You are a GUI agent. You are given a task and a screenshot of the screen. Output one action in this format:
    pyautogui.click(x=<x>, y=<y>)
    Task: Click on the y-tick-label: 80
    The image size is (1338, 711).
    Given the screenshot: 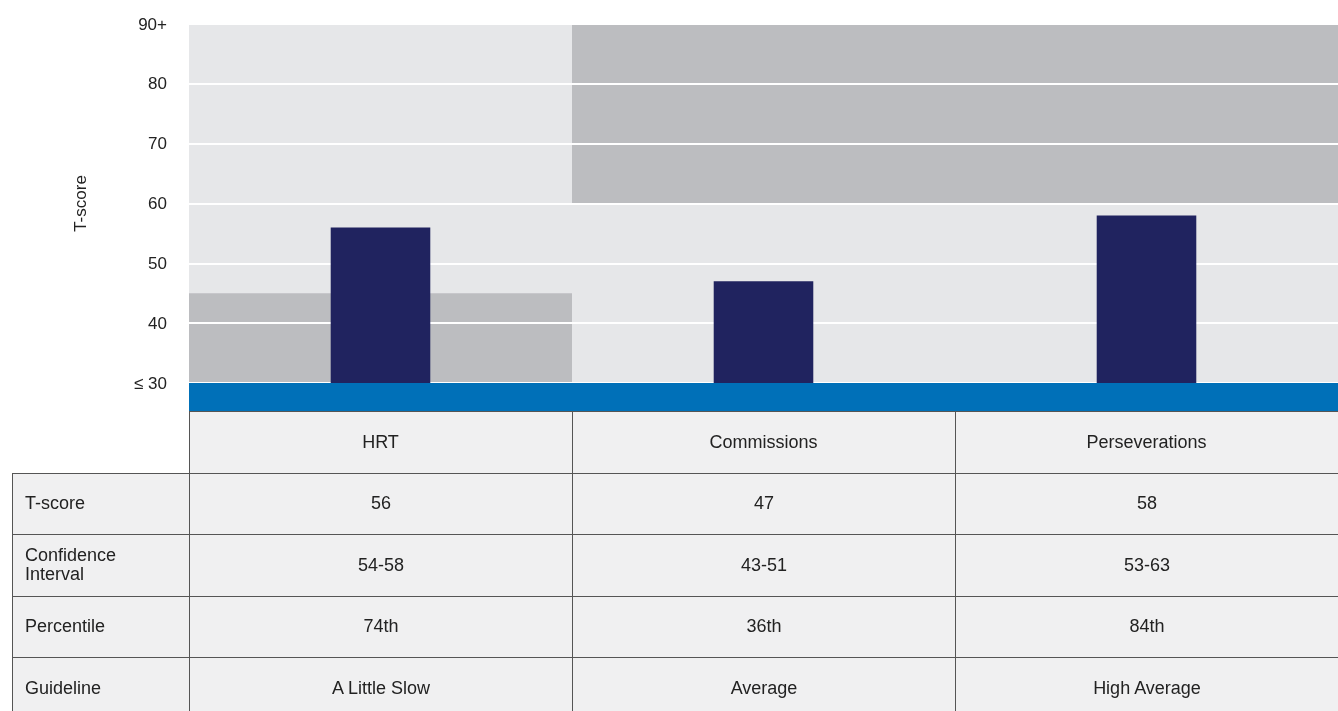 What is the action you would take?
    pyautogui.click(x=157, y=84)
    